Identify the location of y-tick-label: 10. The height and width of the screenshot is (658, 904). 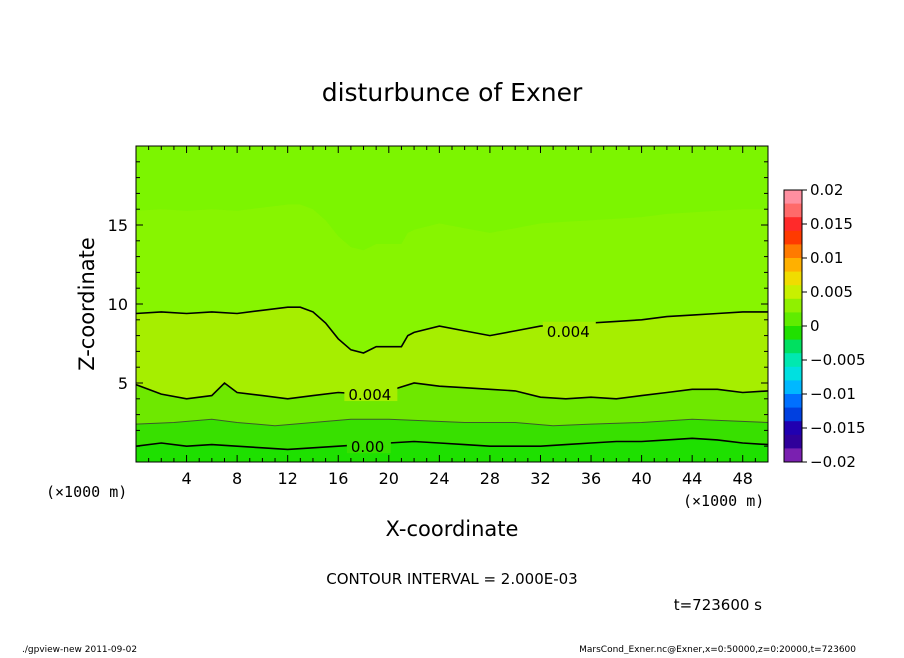
(118, 304).